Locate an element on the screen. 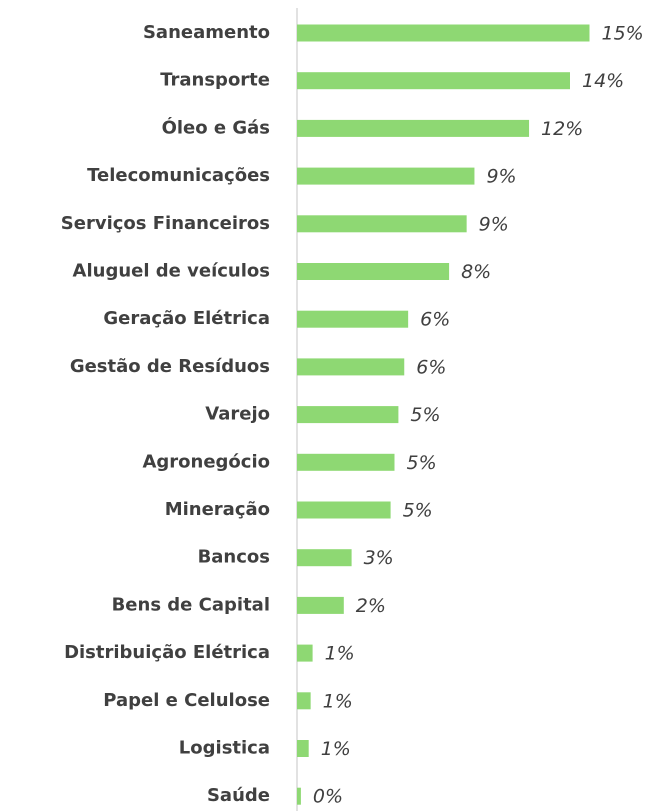 This screenshot has width=658, height=811. category-label: Agronegócio is located at coordinates (206, 461).